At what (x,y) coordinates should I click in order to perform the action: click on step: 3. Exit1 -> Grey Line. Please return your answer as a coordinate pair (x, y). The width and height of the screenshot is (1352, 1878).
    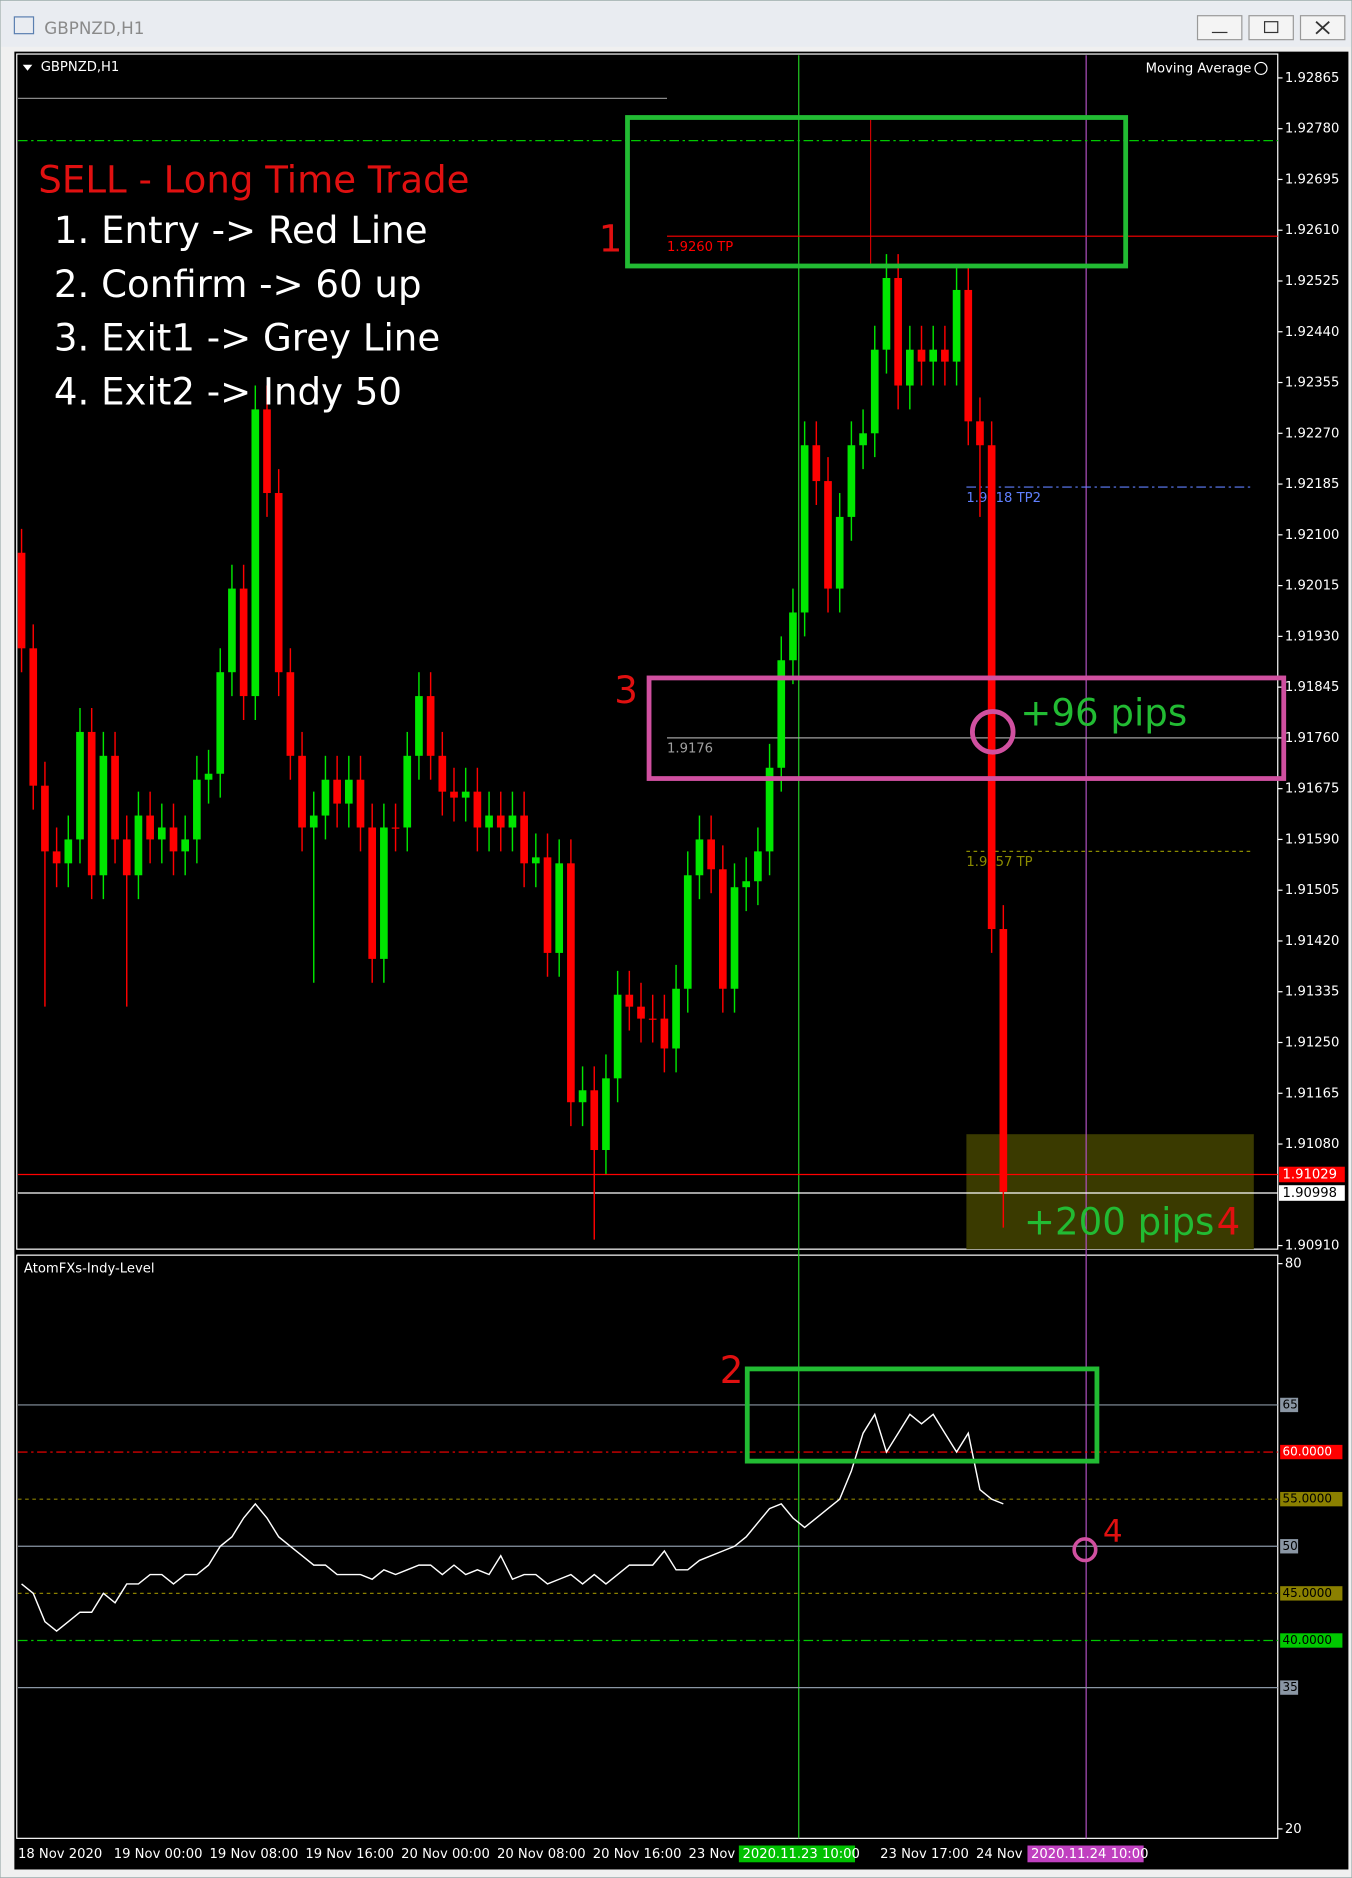
    Looking at the image, I should click on (247, 338).